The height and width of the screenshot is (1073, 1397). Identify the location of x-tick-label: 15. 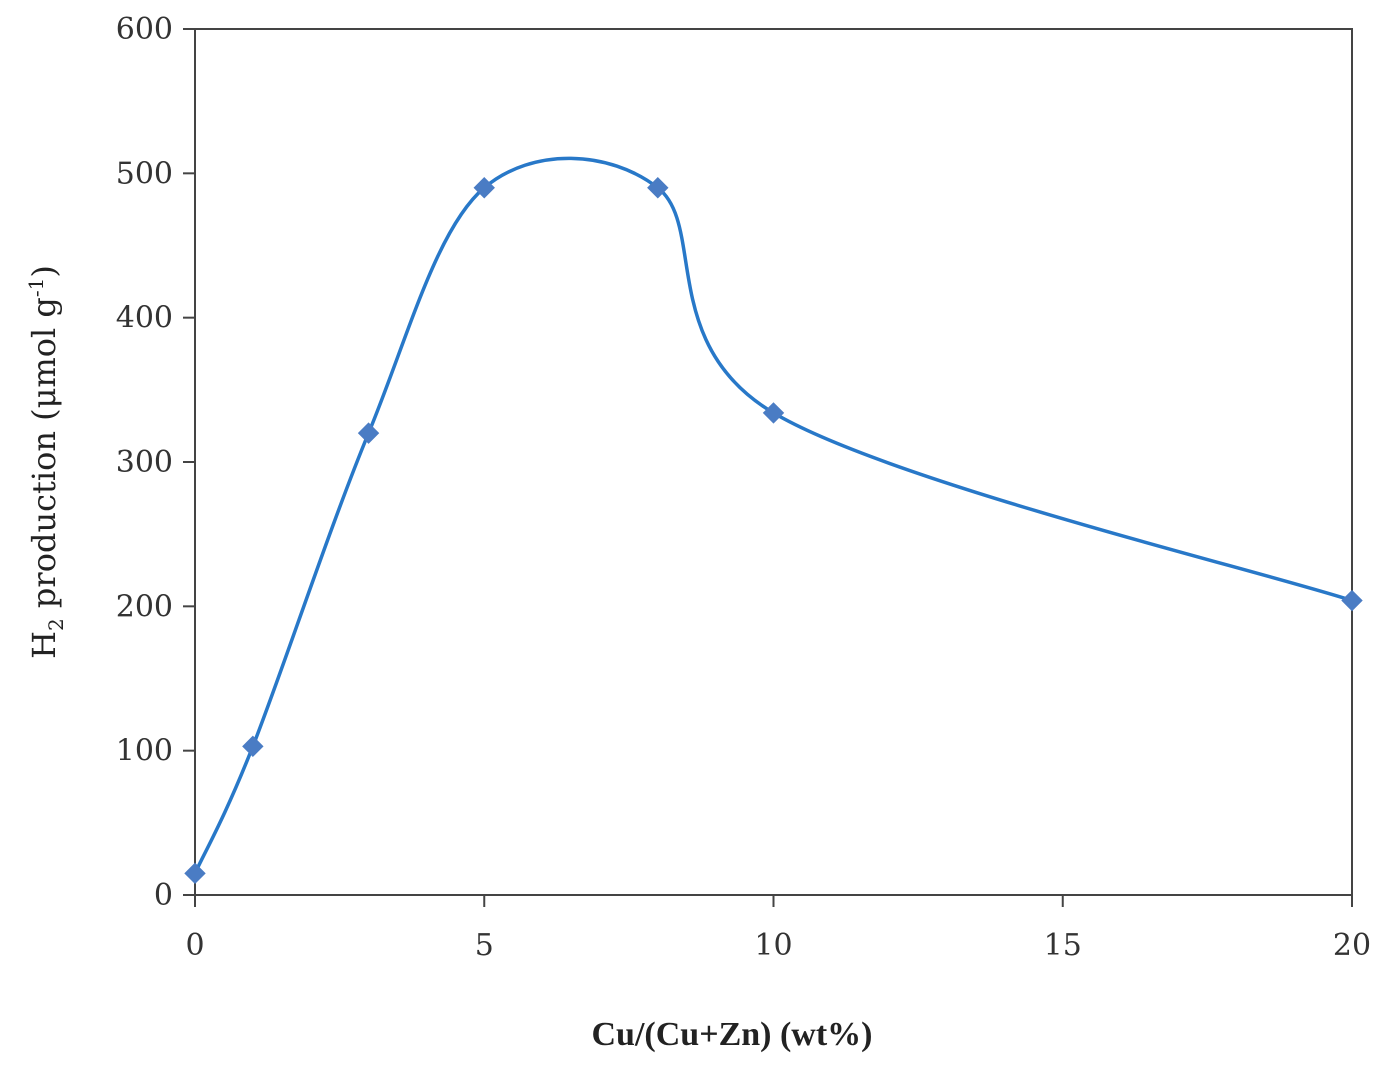
(1063, 945).